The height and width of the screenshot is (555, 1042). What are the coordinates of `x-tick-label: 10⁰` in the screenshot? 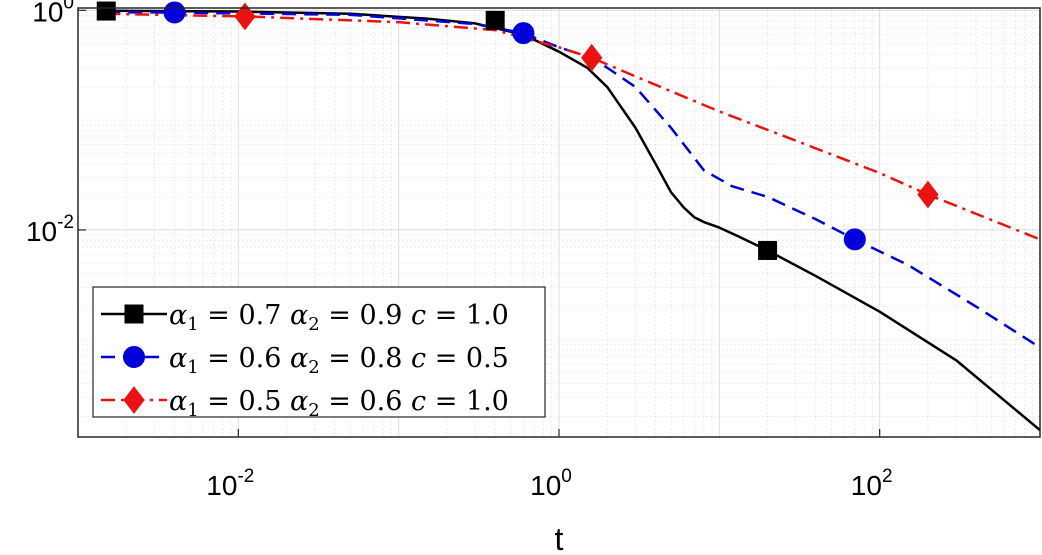 It's located at (551, 483).